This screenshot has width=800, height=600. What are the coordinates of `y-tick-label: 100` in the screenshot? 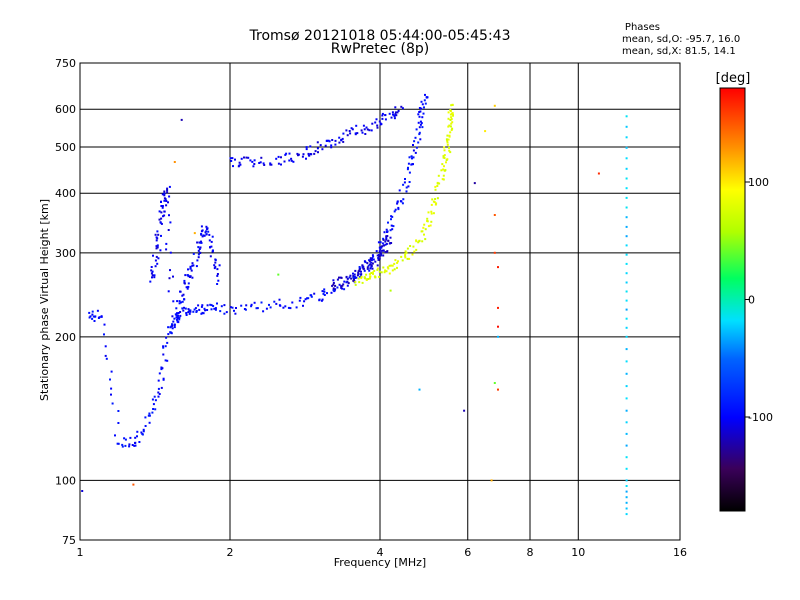 It's located at (65, 480).